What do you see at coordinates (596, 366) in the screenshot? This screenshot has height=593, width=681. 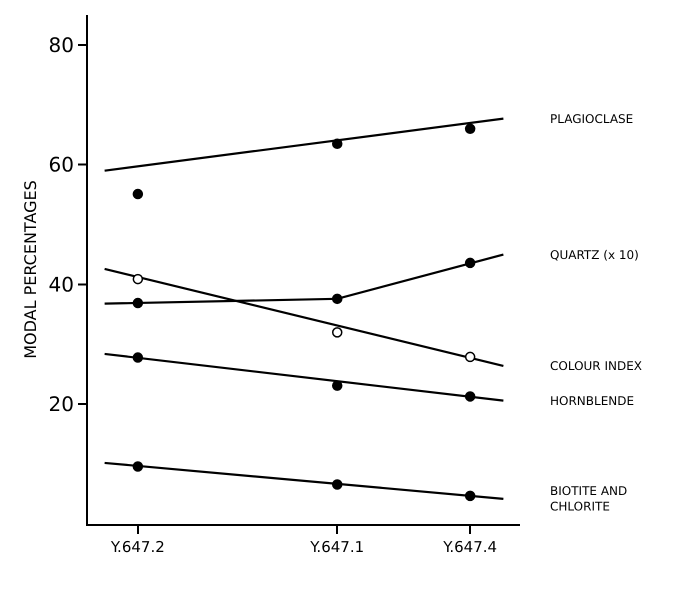 I see `text: COLOUR INDEX` at bounding box center [596, 366].